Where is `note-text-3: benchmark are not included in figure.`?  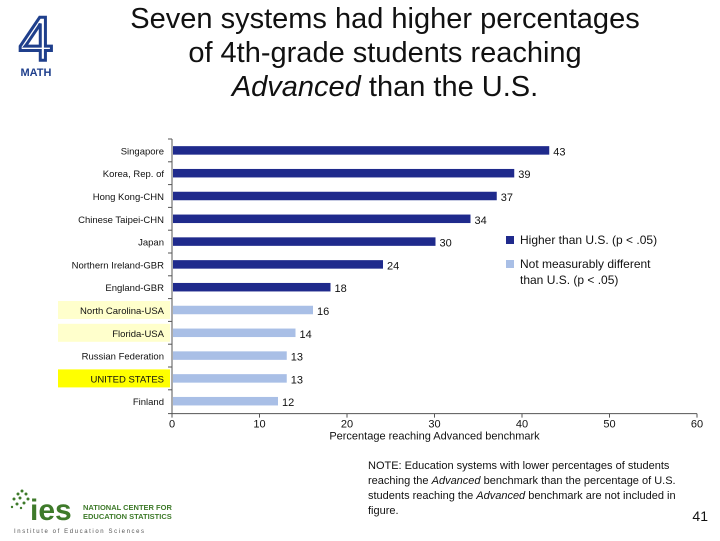 note-text-3: benchmark are not included in figure. is located at coordinates (522, 503).